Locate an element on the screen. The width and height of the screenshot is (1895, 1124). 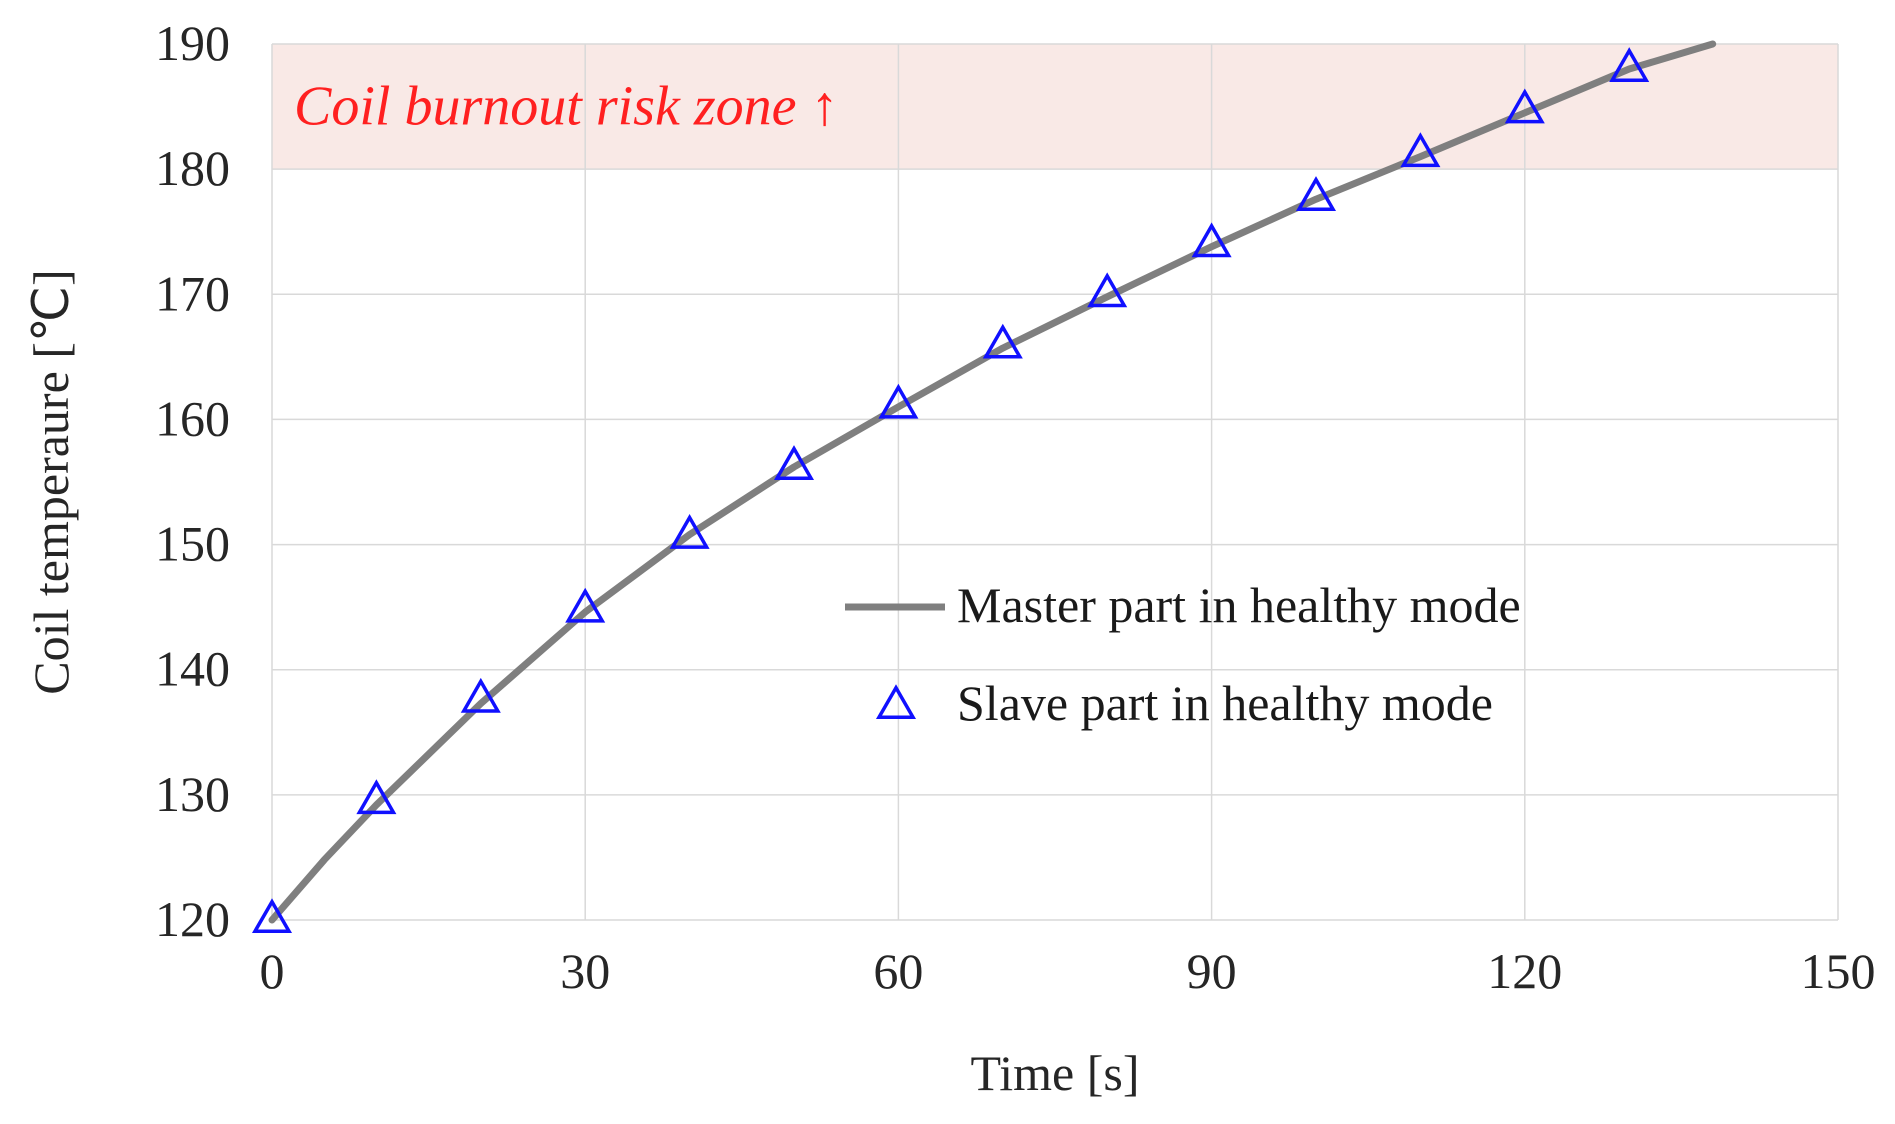
x-tick-label: 150 is located at coordinates (1838, 971).